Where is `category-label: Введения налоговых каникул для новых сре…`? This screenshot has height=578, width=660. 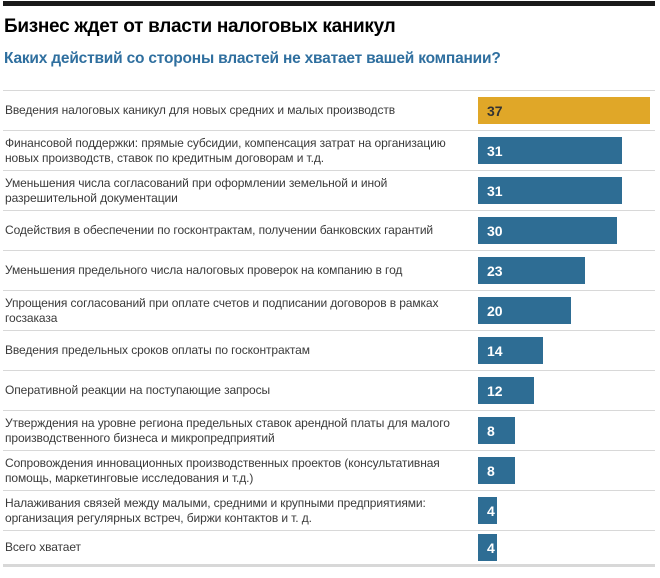
category-label: Введения налоговых каникул для новых сре… is located at coordinates (200, 110).